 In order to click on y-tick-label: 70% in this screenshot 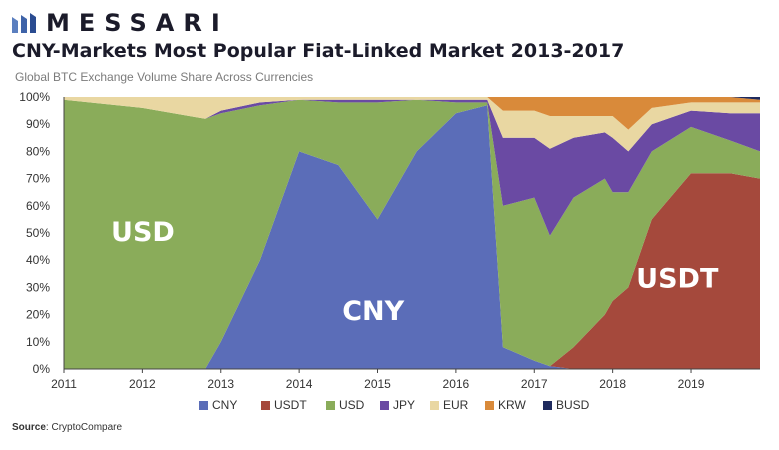, I will do `click(38, 179)`.